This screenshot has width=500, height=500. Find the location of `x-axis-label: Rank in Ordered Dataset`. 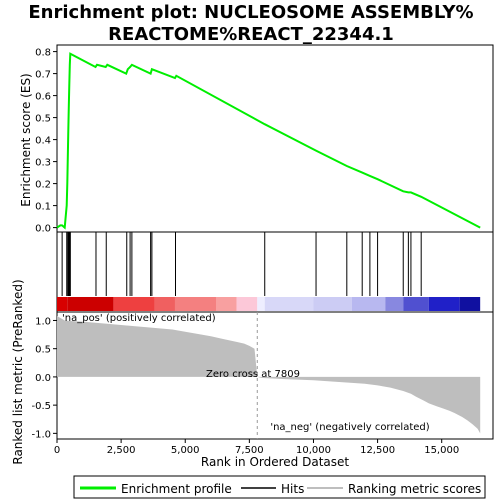

x-axis-label: Rank in Ordered Dataset is located at coordinates (275, 462).